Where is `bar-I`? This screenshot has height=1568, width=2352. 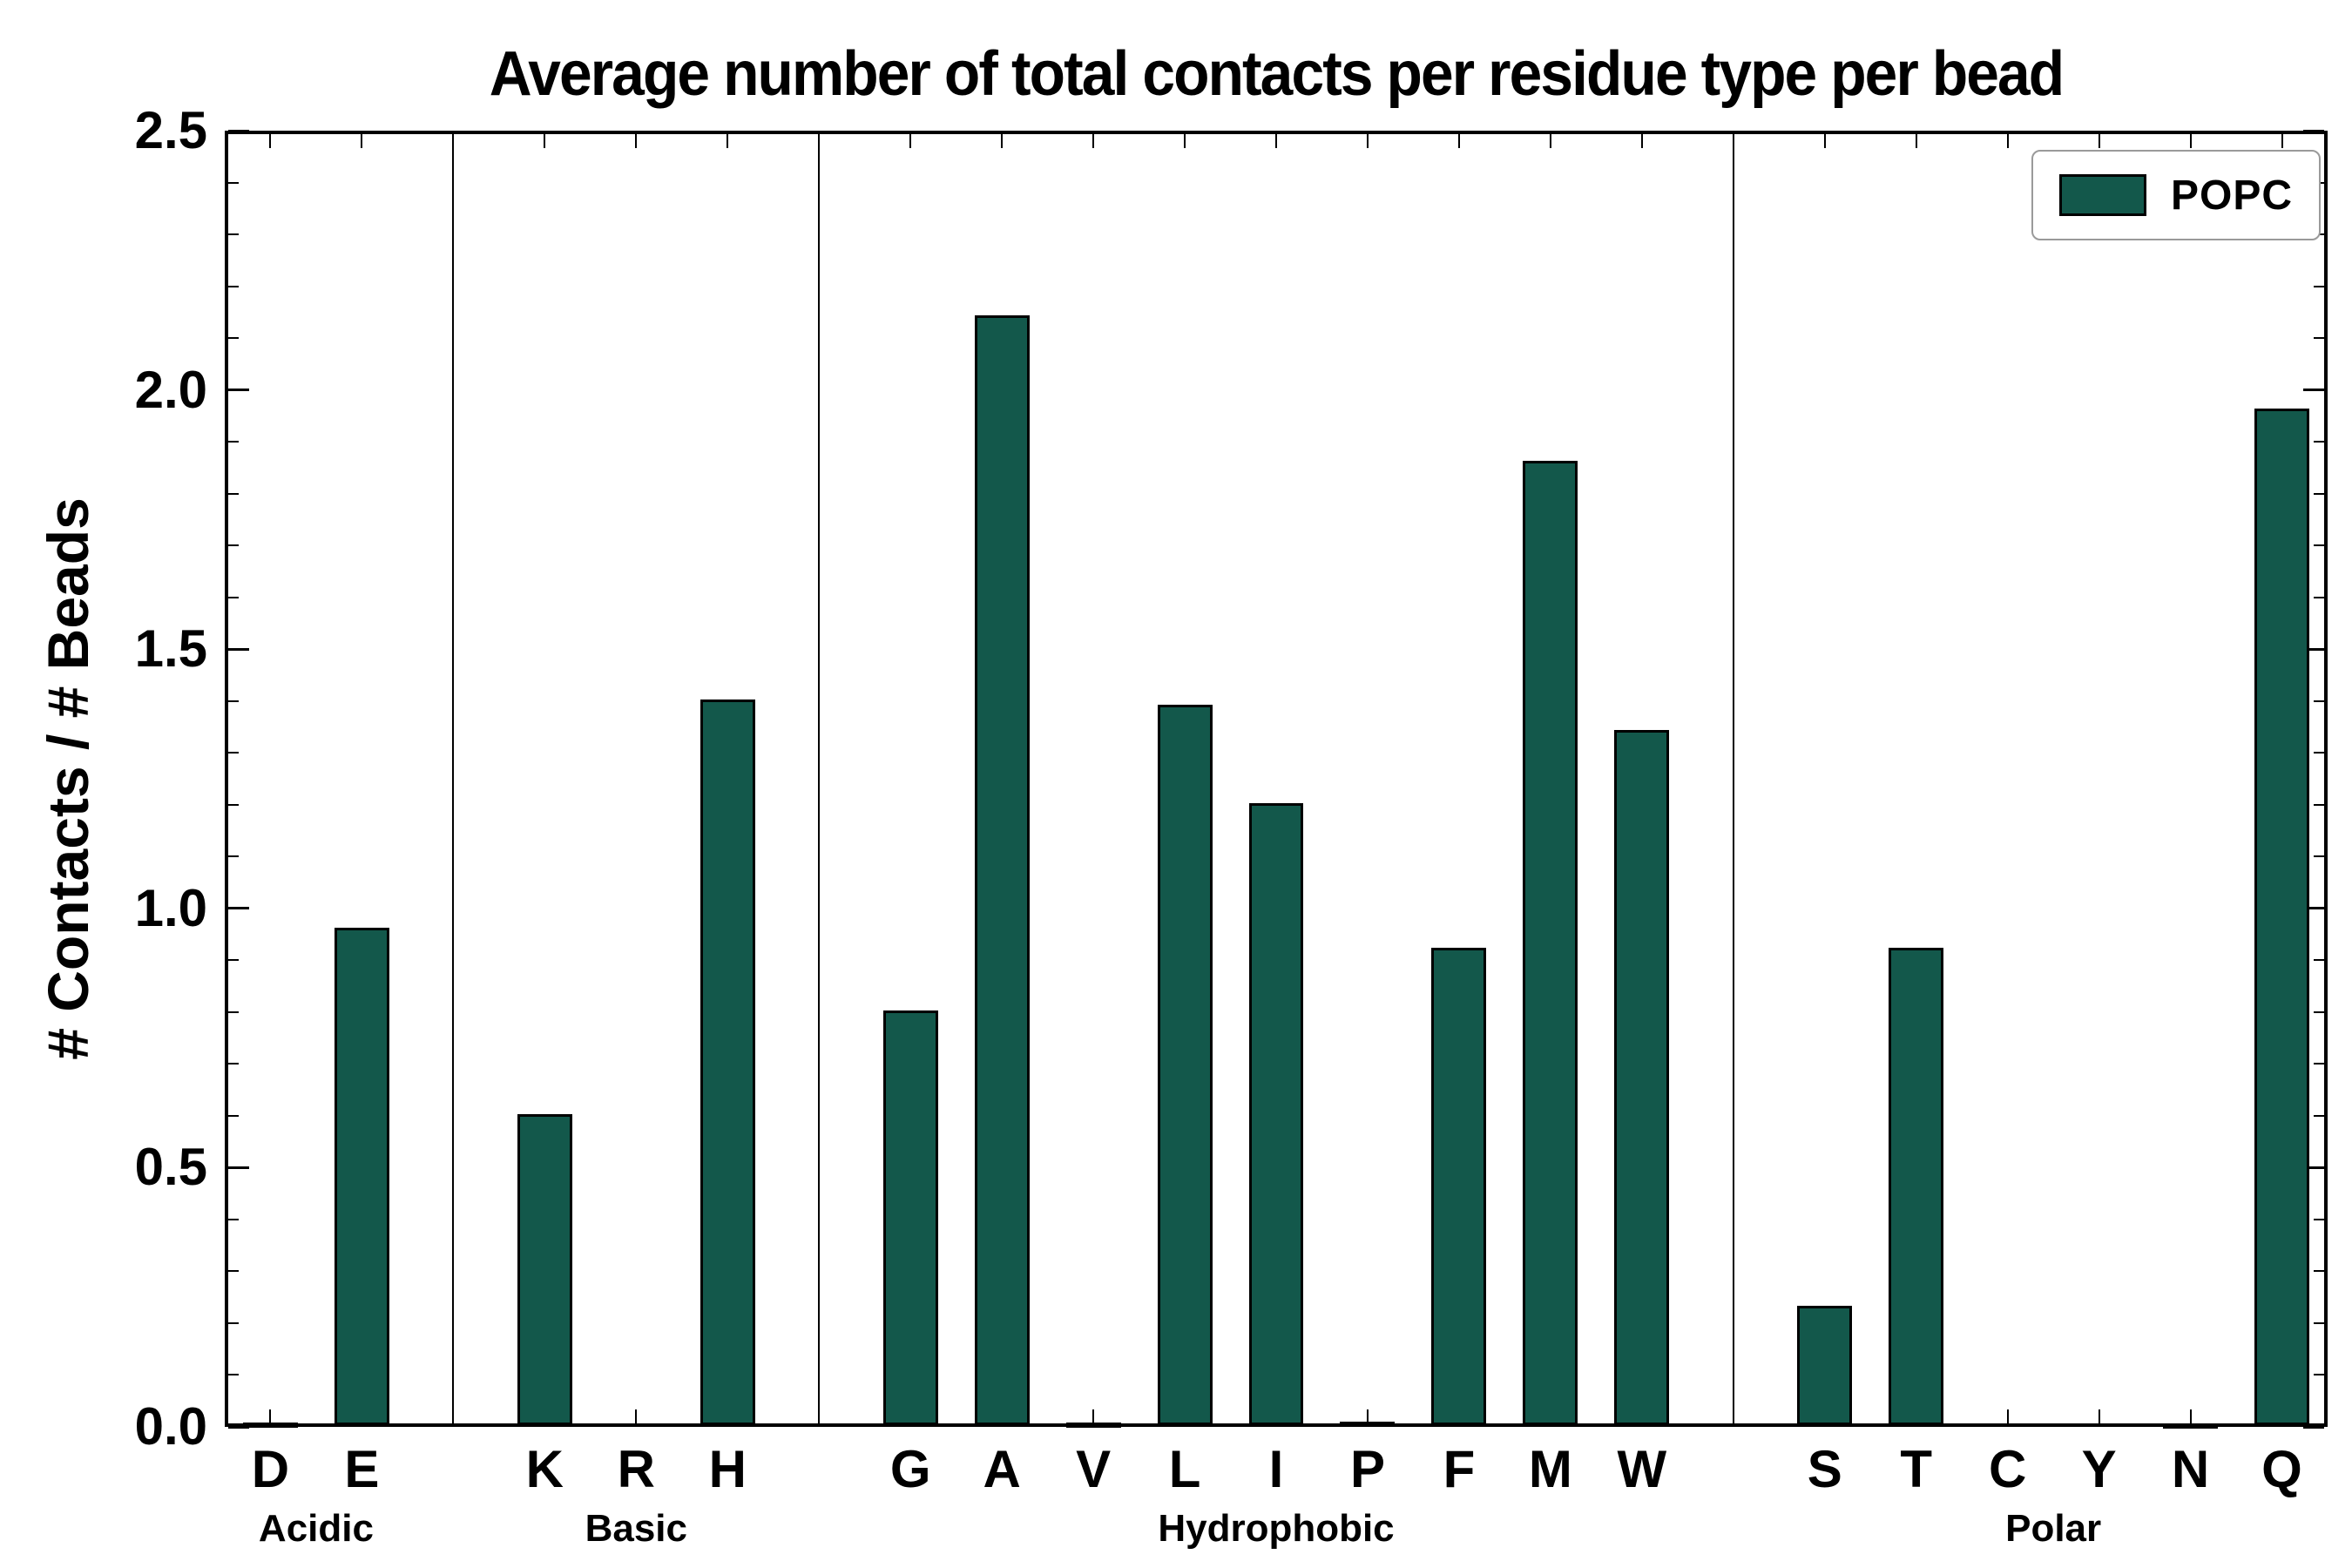 bar-I is located at coordinates (1276, 1113).